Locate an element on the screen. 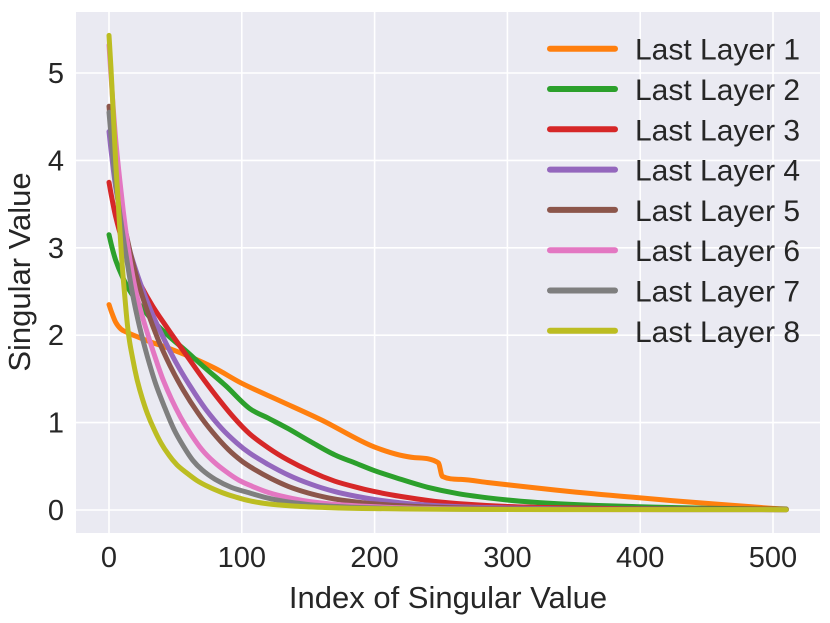 The width and height of the screenshot is (830, 623). legend-entry-last-layer-2: Last Layer 2 is located at coordinates (673, 90).